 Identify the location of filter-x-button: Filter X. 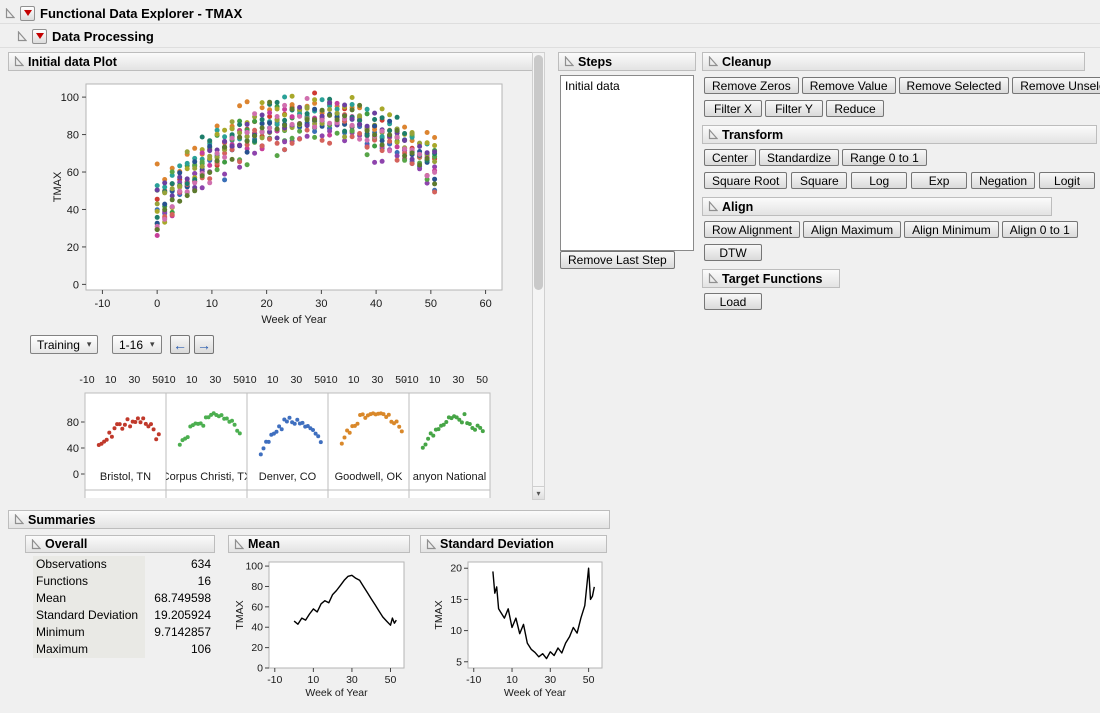
(733, 108).